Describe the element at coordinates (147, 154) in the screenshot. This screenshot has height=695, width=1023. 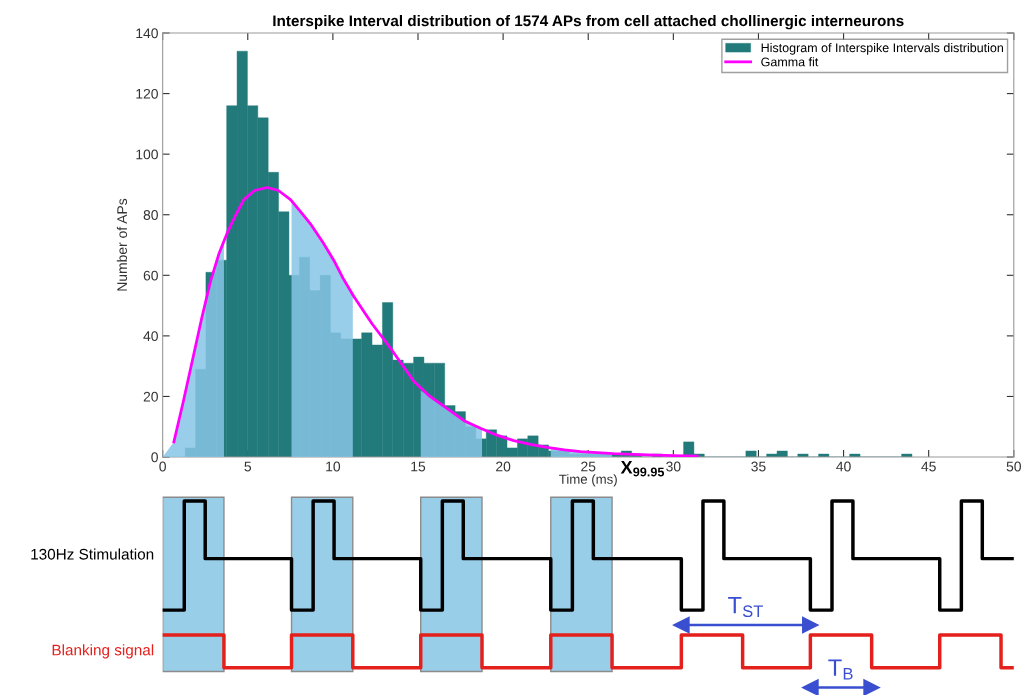
I see `y-tick-label: 100` at that location.